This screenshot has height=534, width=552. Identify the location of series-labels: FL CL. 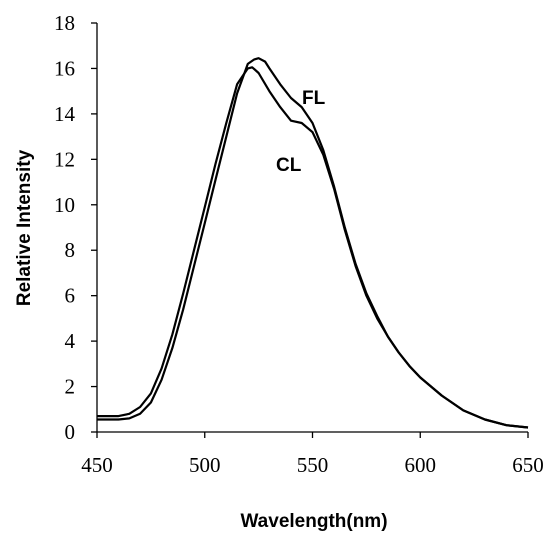
(301, 132).